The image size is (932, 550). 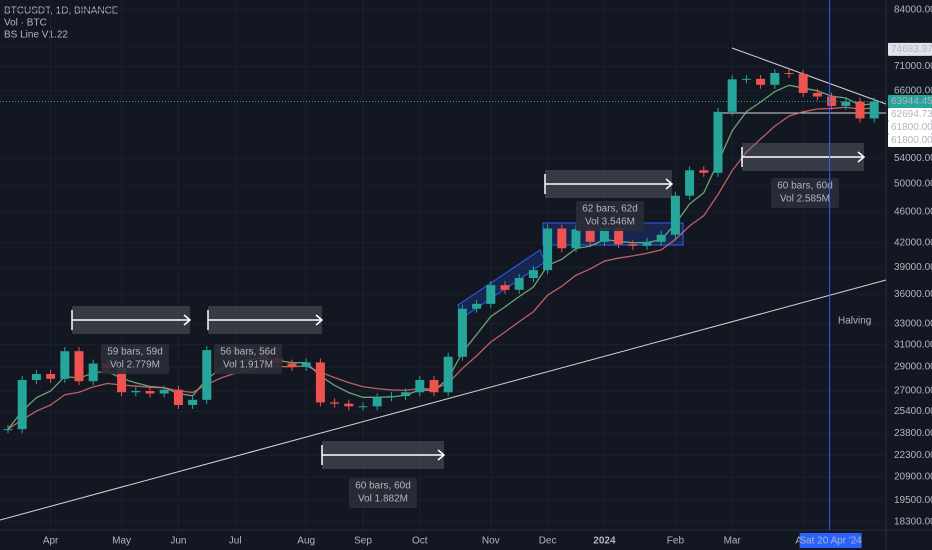 What do you see at coordinates (805, 199) in the screenshot?
I see `range-volume: Vol 2.585M` at bounding box center [805, 199].